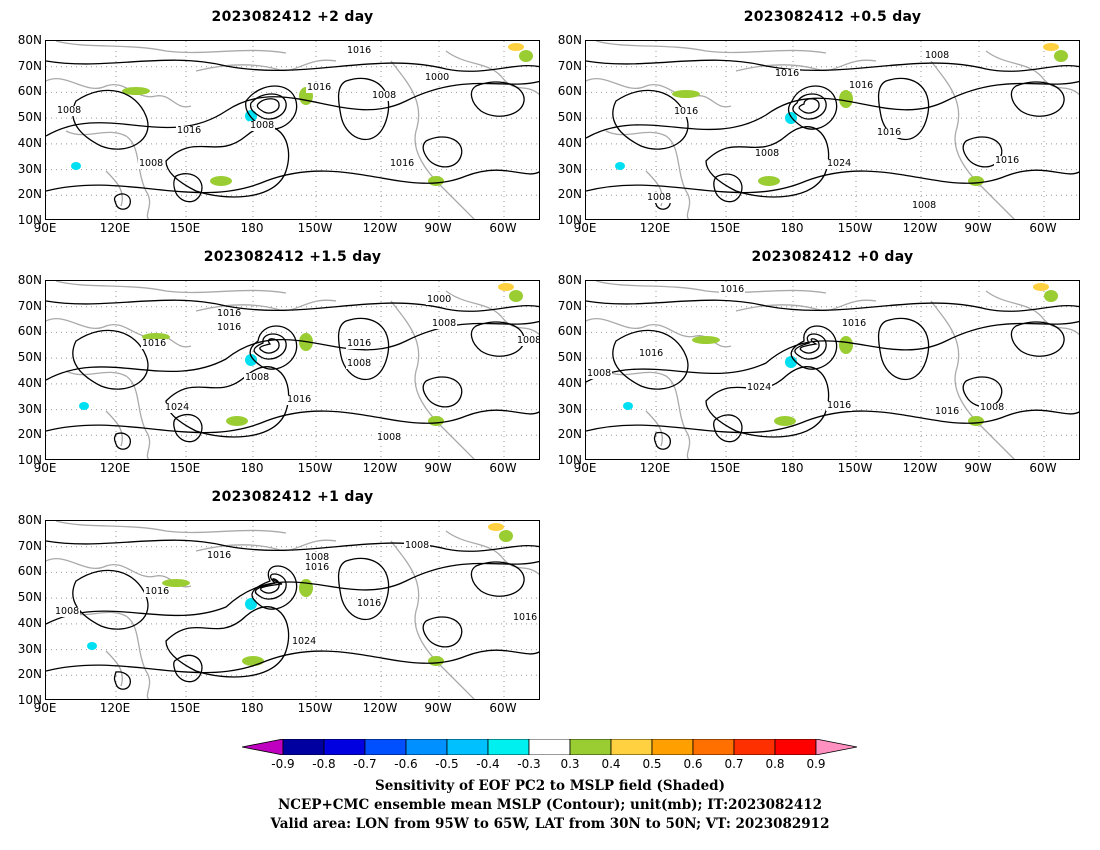 This screenshot has width=1100, height=850. Describe the element at coordinates (775, 764) in the screenshot. I see `color-bar-tick-label: 0.8` at that location.